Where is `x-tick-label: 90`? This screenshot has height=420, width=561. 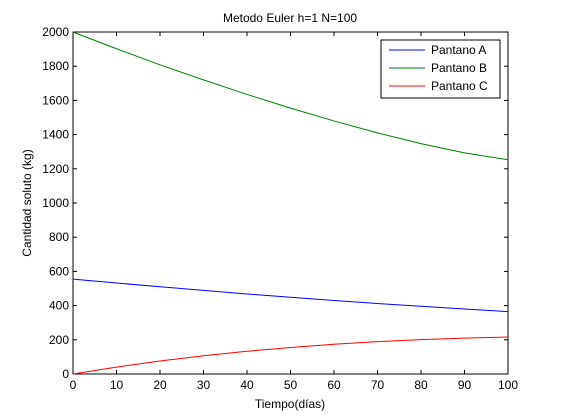
x-tick-label: 90 is located at coordinates (465, 385).